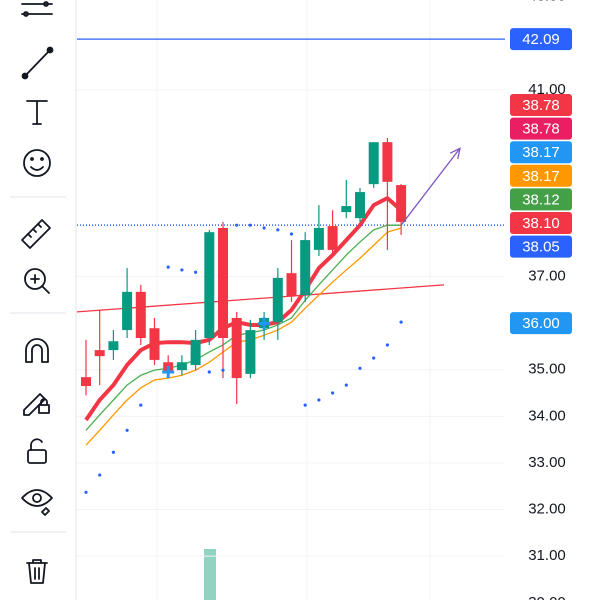 The width and height of the screenshot is (600, 600). Describe the element at coordinates (455, 153) in the screenshot. I see `arrow-head` at that location.